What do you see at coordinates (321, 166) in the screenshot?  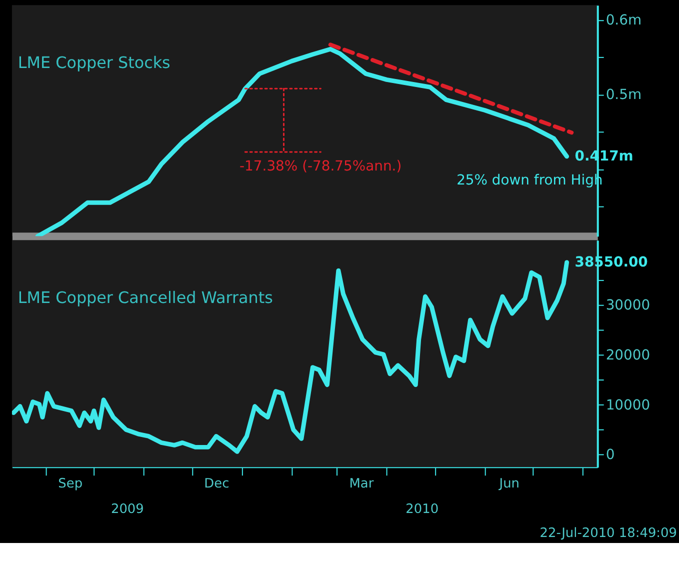 I see `annotation: -17.38% (-78.75%ann.)` at bounding box center [321, 166].